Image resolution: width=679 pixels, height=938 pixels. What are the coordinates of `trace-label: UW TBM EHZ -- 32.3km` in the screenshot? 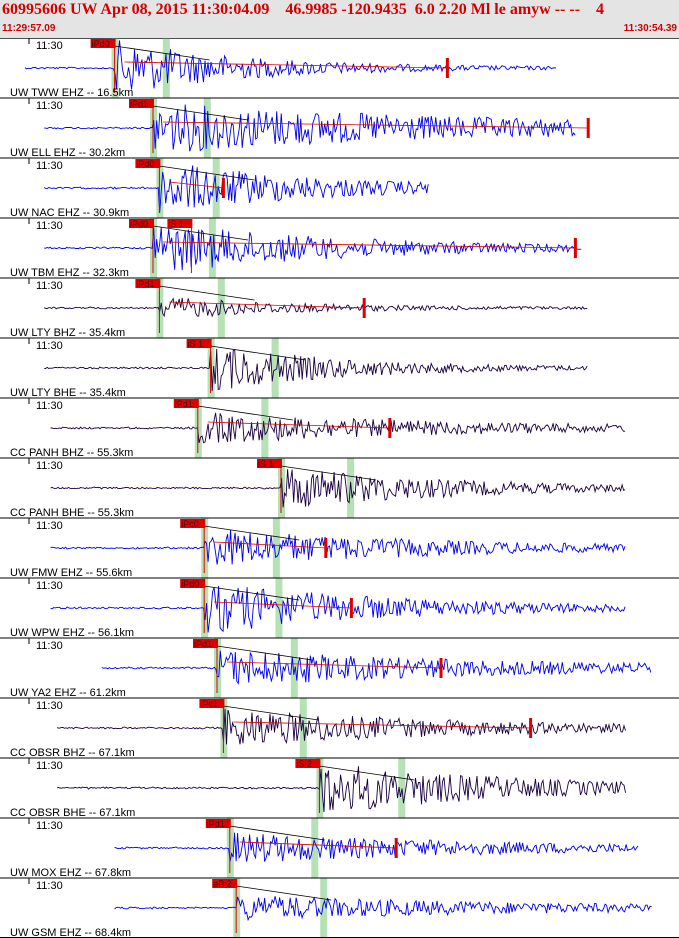 It's located at (69, 273).